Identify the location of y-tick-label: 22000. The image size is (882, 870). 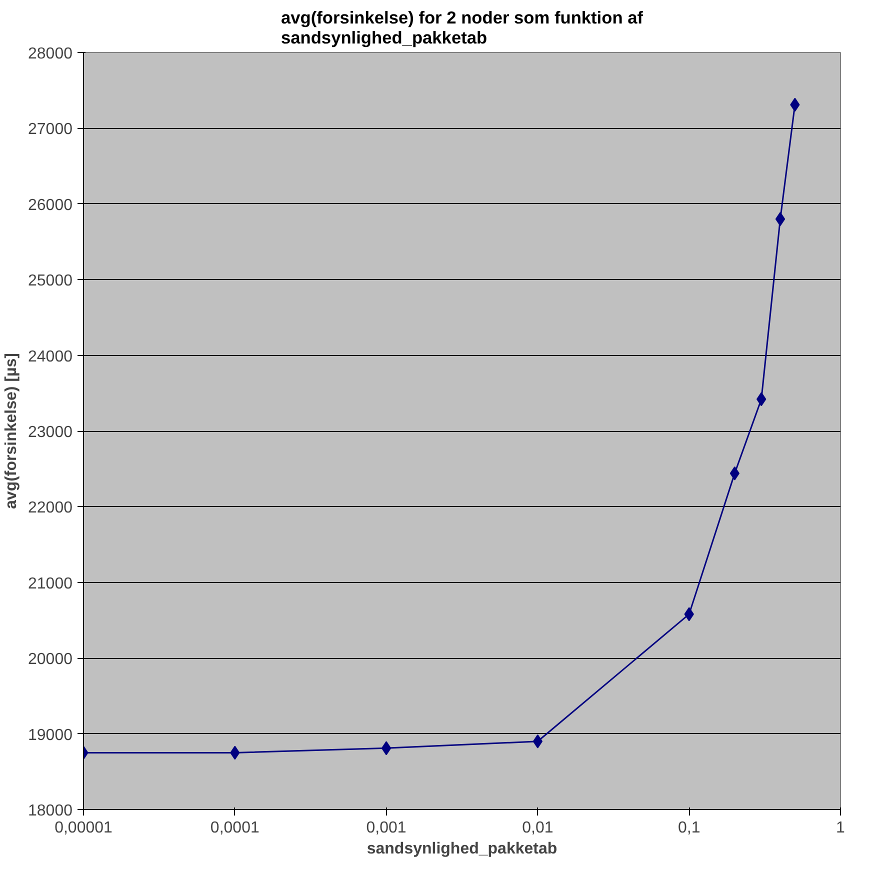
(50, 508).